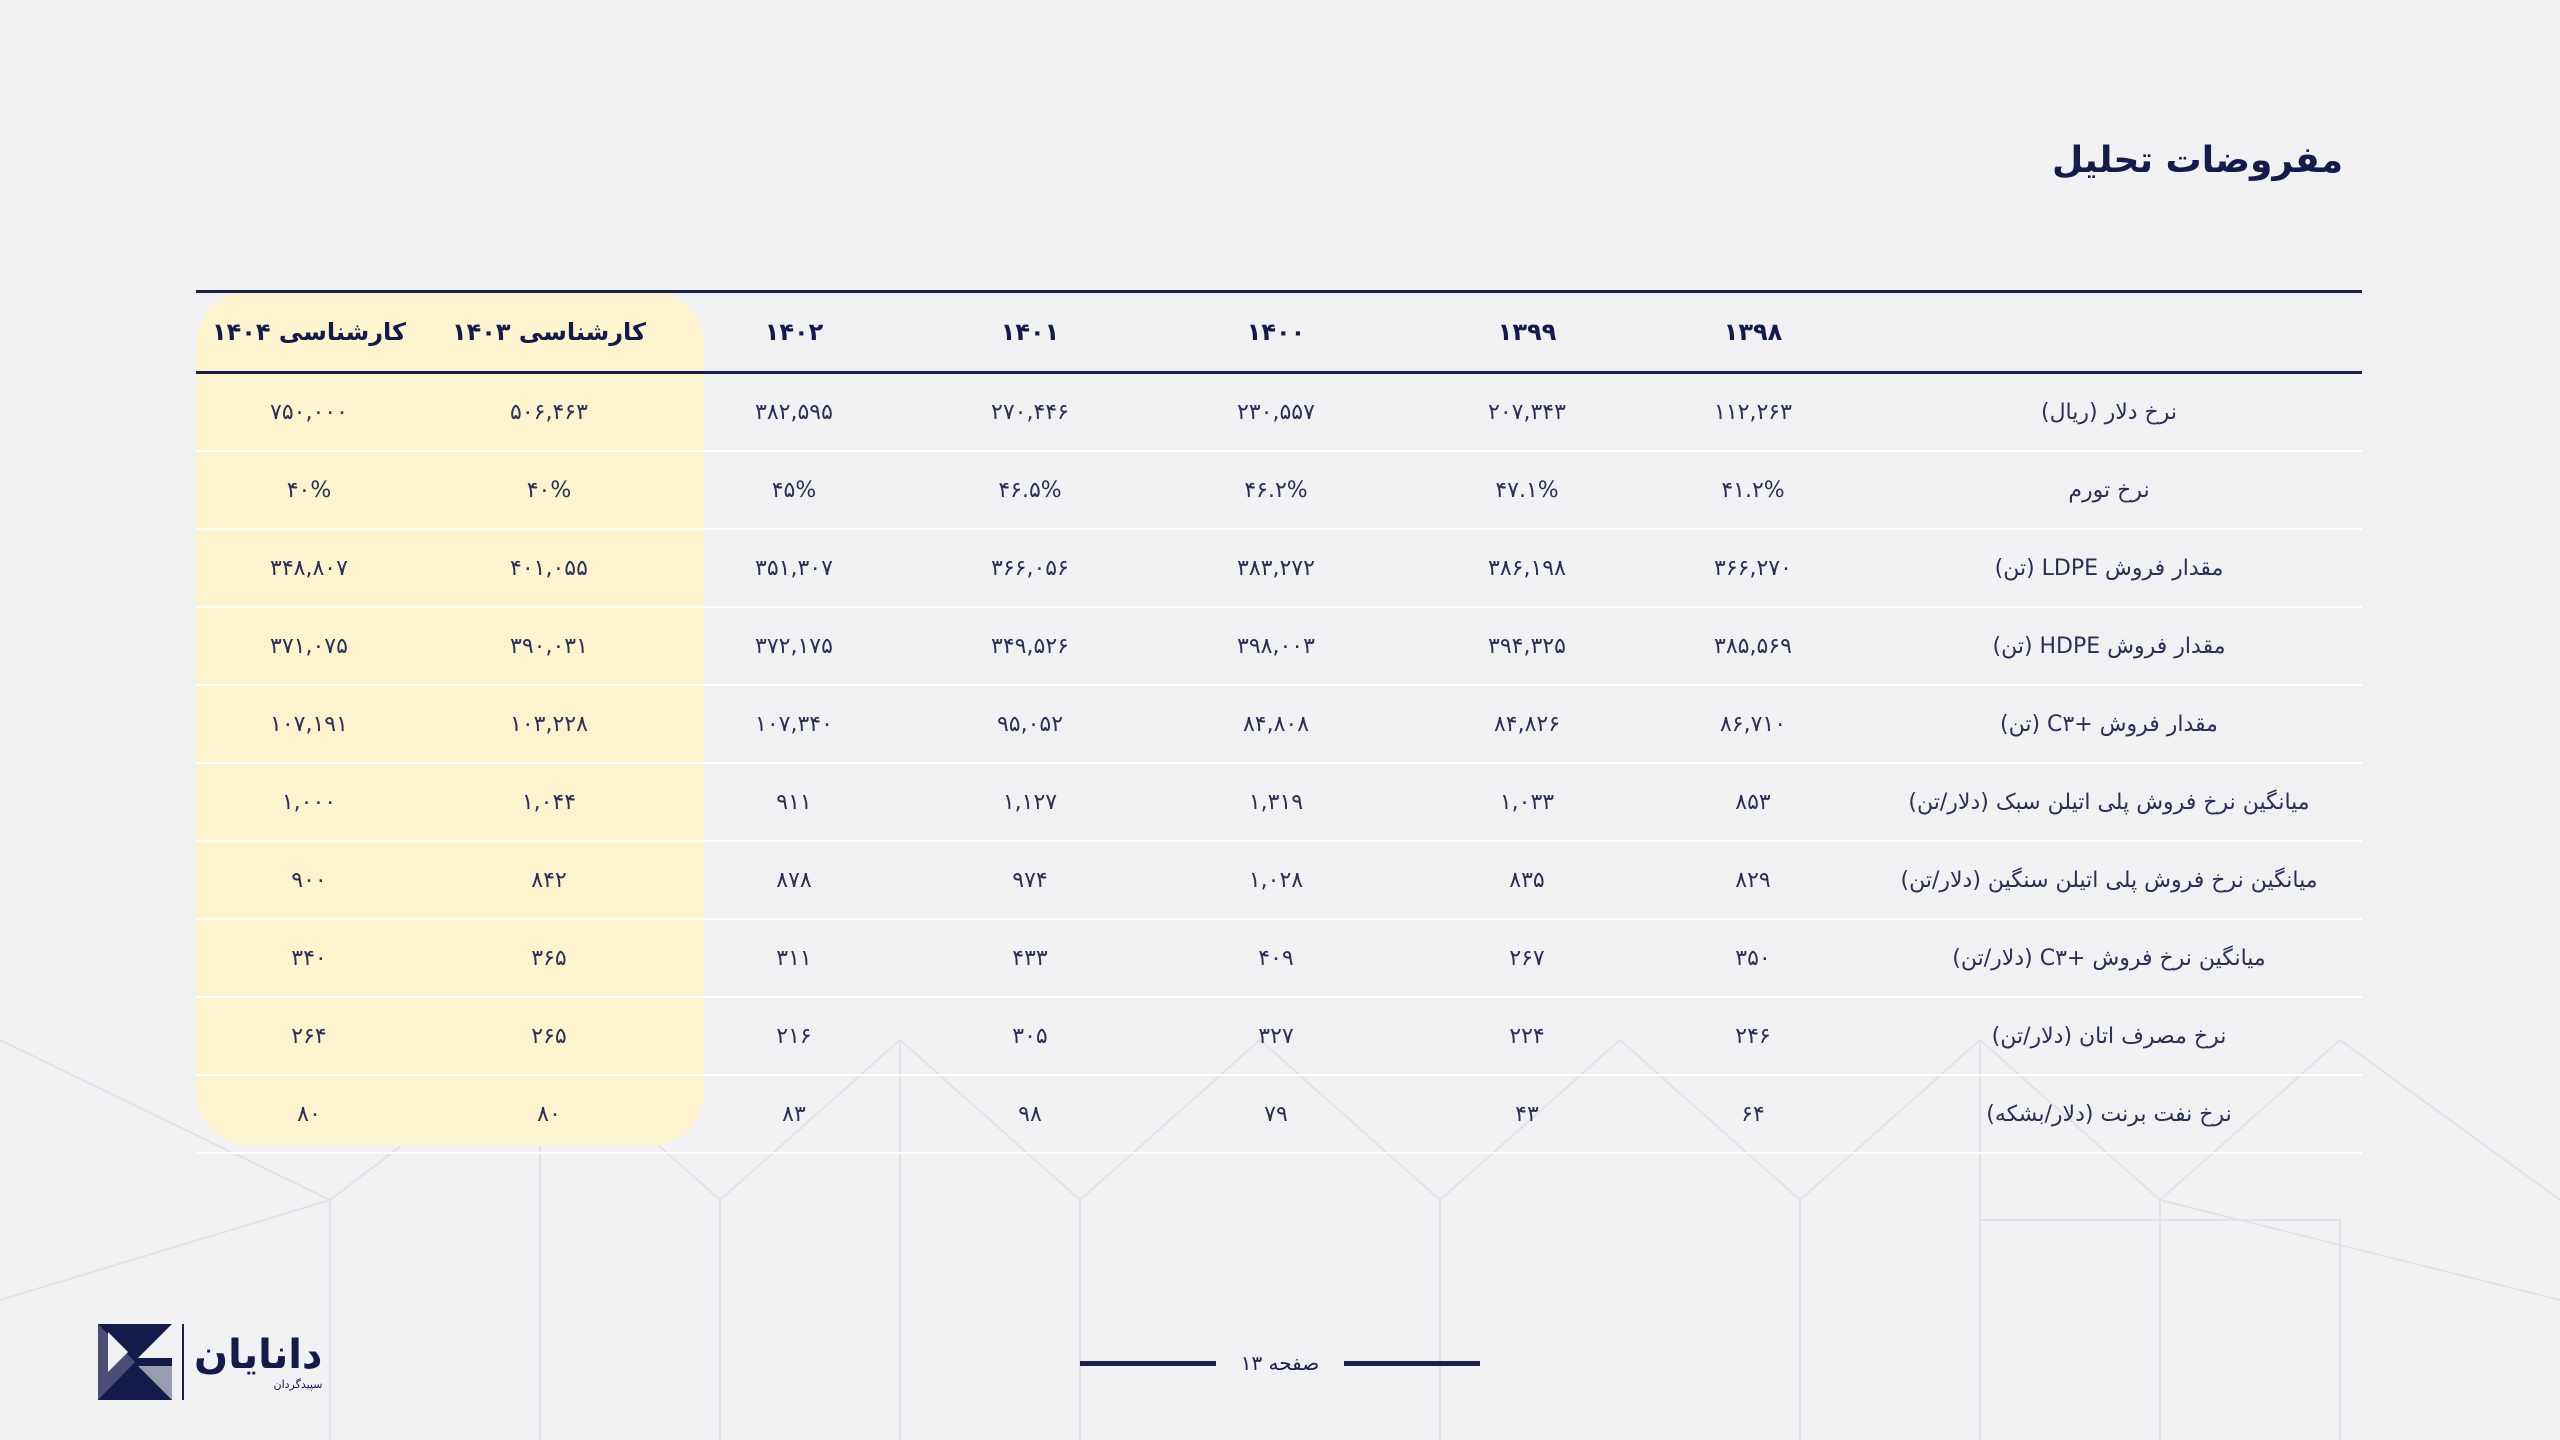 This screenshot has height=1440, width=2560. I want to click on table-cell: ۴۶.۲%, so click(1276, 490).